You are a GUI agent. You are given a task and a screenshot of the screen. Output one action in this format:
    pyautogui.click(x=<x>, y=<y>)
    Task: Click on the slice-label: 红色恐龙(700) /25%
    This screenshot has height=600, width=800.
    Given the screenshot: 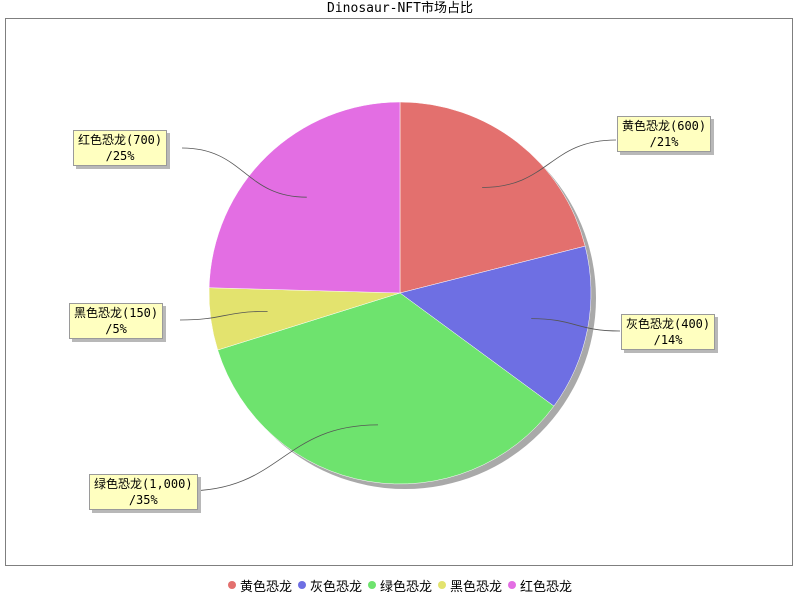 What is the action you would take?
    pyautogui.click(x=120, y=148)
    